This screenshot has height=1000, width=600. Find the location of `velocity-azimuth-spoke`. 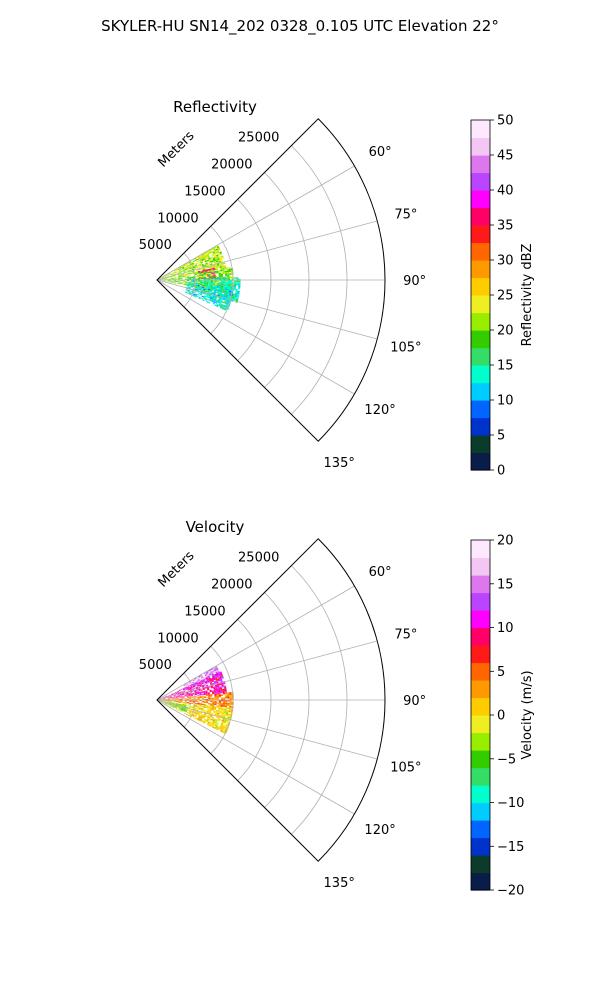

velocity-azimuth-spoke is located at coordinates (267, 729).